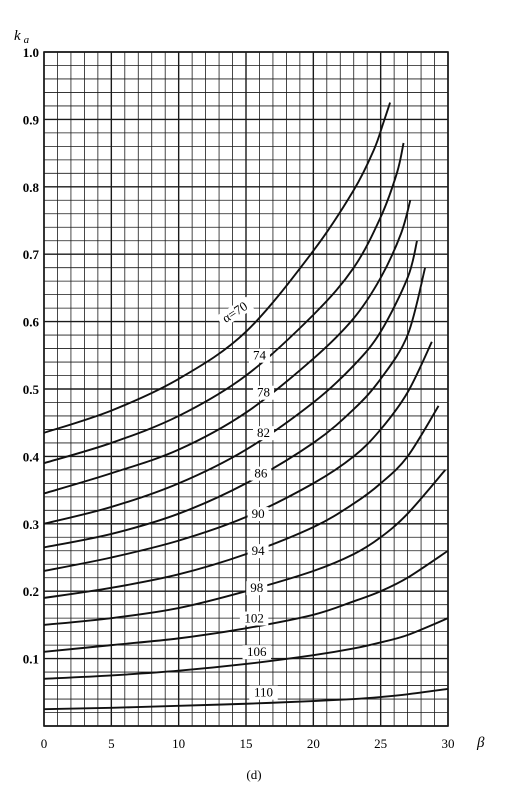 The width and height of the screenshot is (508, 788). I want to click on curve-label-group-9: 106, so click(257, 652).